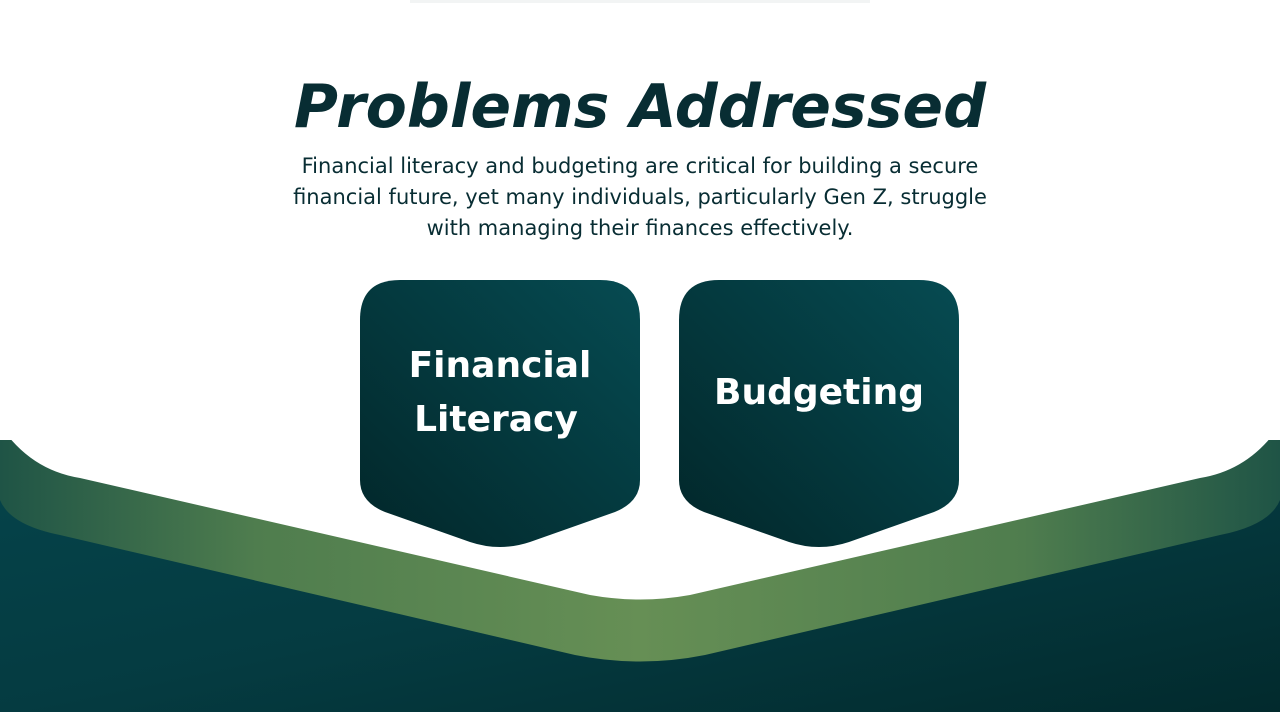 The height and width of the screenshot is (712, 1280). What do you see at coordinates (640, 107) in the screenshot?
I see `slide-title: Problems Addressed` at bounding box center [640, 107].